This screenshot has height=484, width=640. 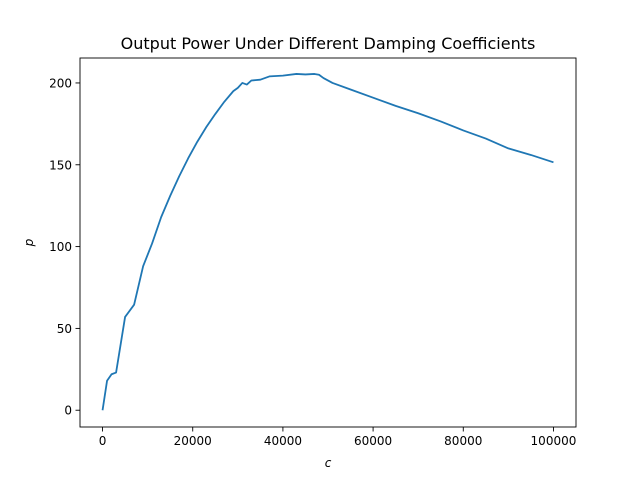 I want to click on y-tick-label: 200, so click(x=60, y=83).